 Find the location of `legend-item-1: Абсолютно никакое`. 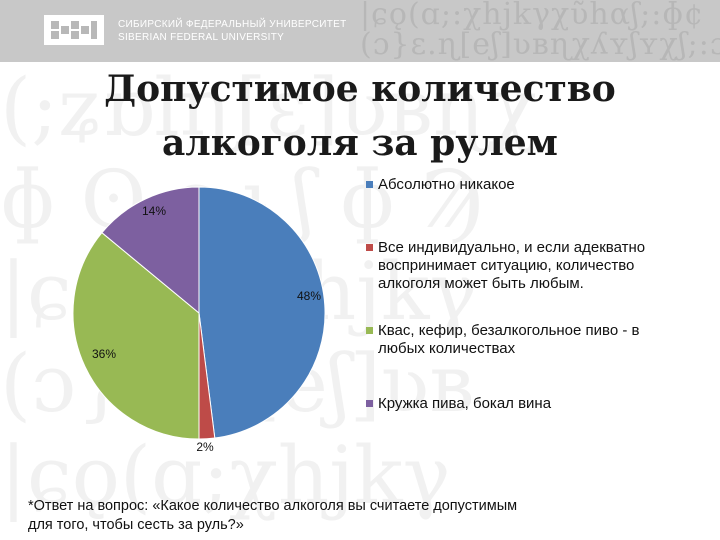

legend-item-1: Абсолютно никакое is located at coordinates (531, 185).